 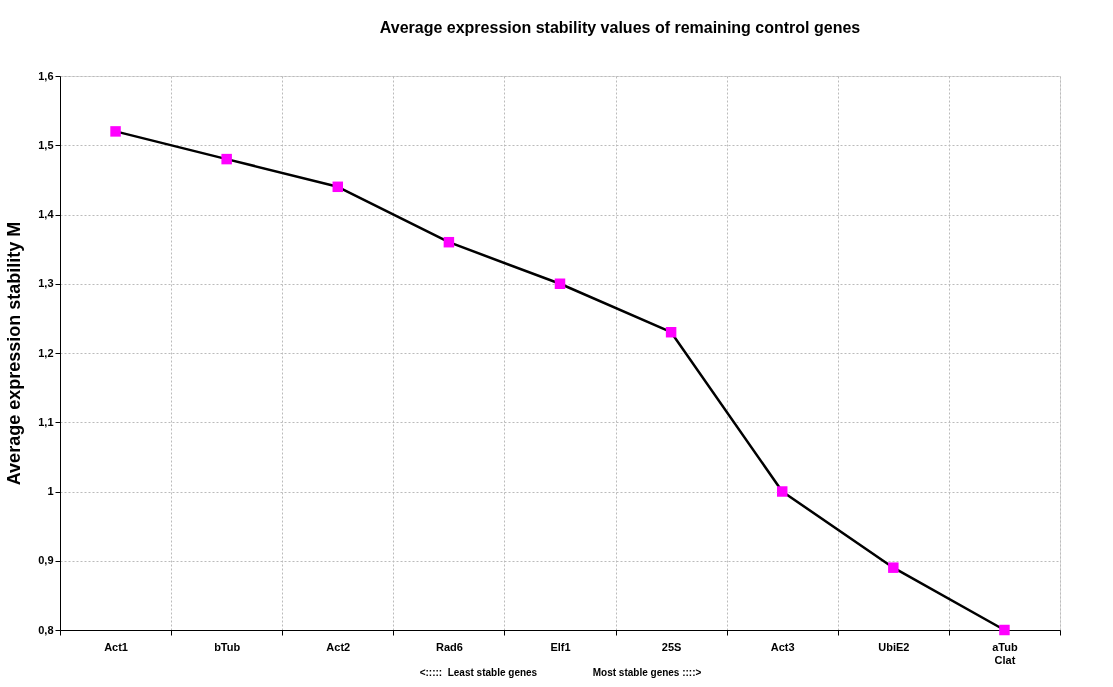 I want to click on y-tick-label: 1,3, so click(x=46, y=283).